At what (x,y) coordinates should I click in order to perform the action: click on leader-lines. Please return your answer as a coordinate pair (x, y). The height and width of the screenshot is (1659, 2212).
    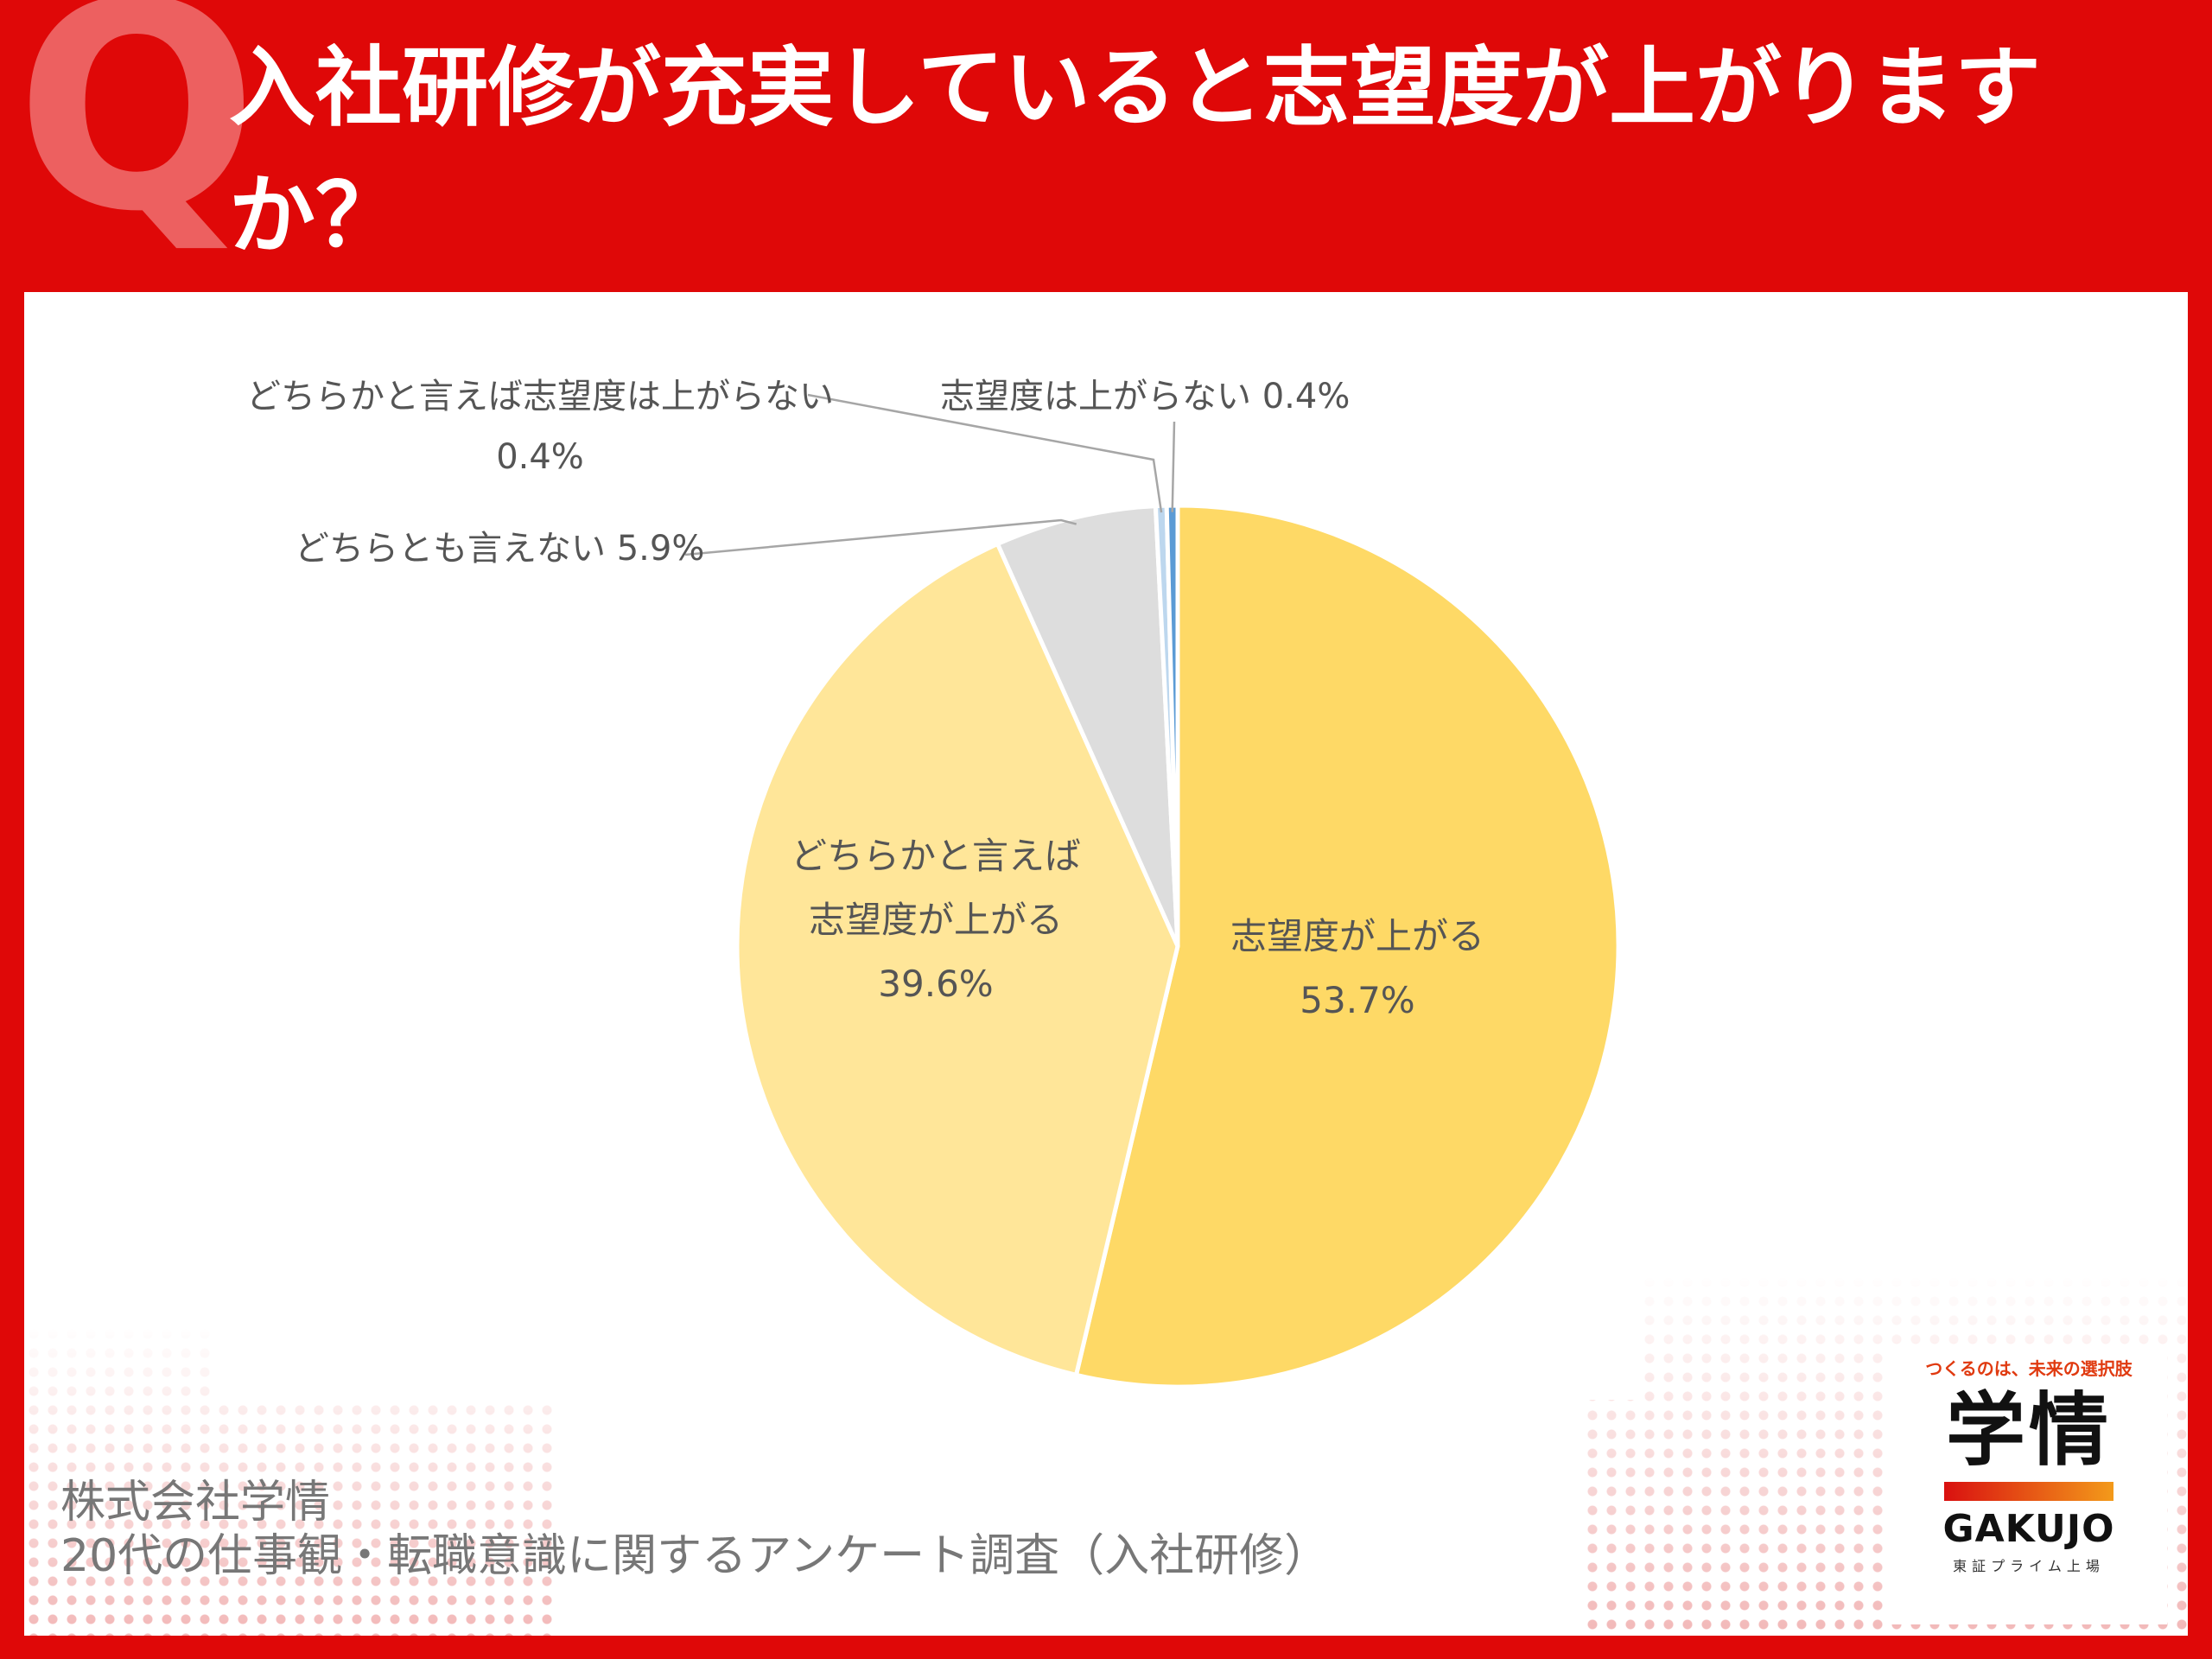
    Looking at the image, I should click on (930, 475).